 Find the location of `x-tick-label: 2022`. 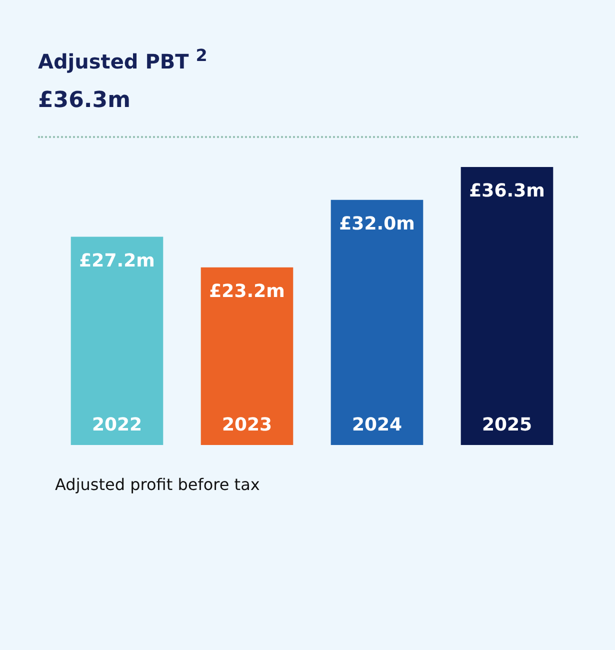

x-tick-label: 2022 is located at coordinates (117, 425).